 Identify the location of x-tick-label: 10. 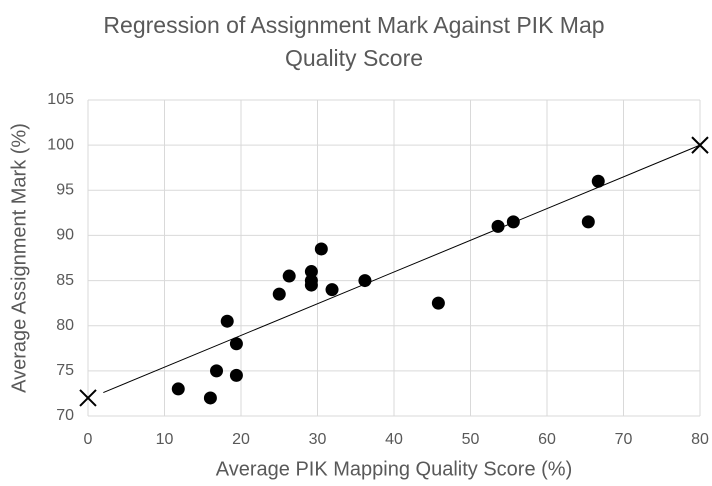
(165, 439).